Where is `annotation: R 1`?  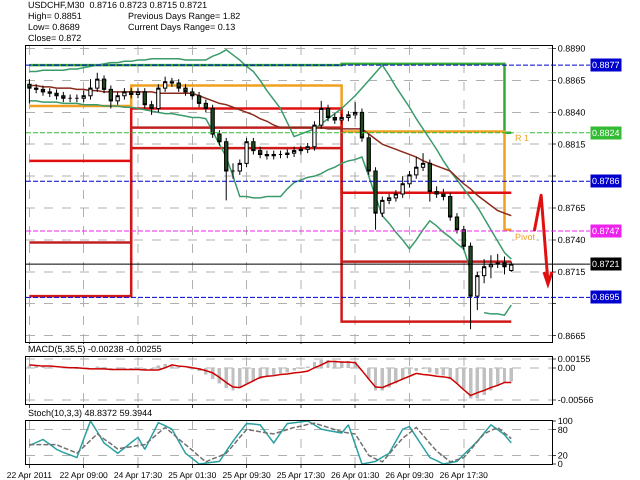
annotation: R 1 is located at coordinates (522, 138).